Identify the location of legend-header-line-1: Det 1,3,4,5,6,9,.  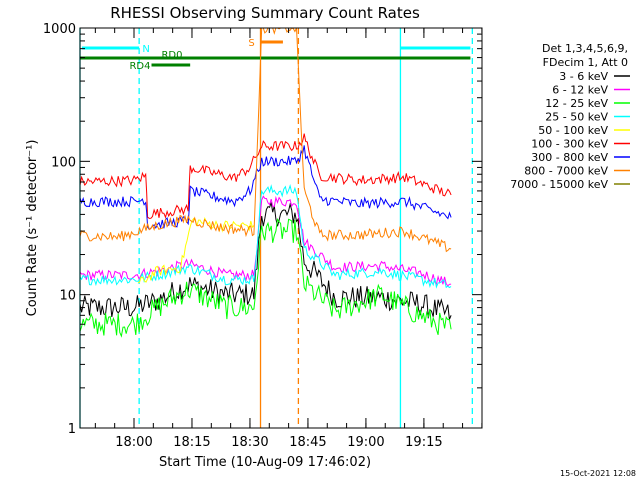
(585, 48).